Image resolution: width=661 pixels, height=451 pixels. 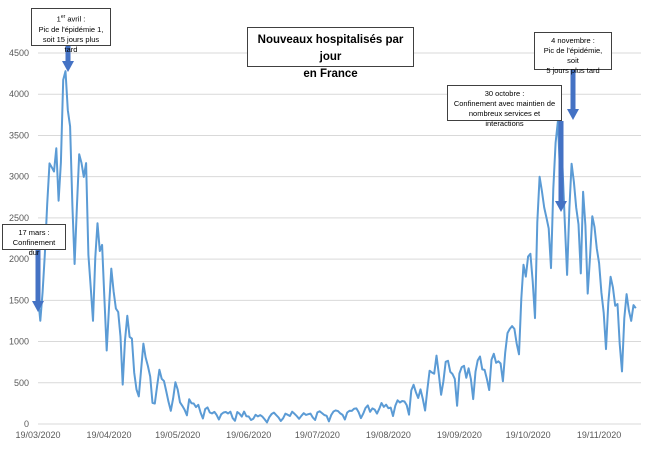 I want to click on y-tick-label: 0, so click(x=26, y=424).